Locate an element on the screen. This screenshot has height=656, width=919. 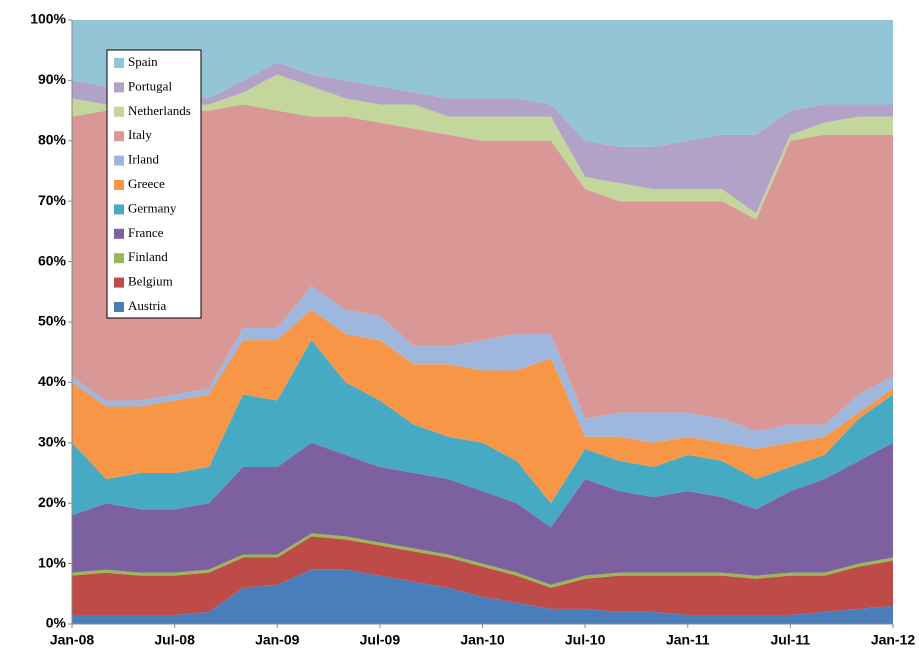
x-tick-label: Jan-10 is located at coordinates (482, 640).